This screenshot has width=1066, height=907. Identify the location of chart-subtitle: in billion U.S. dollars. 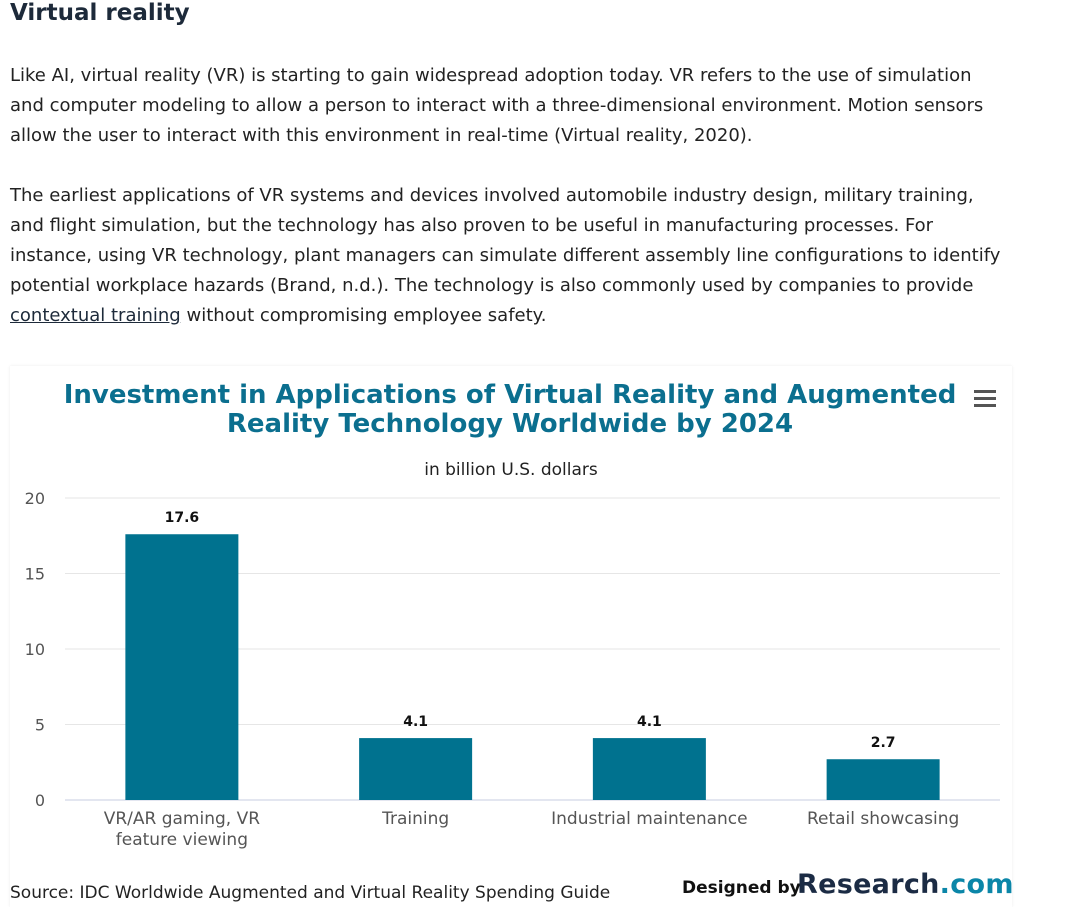
(511, 470).